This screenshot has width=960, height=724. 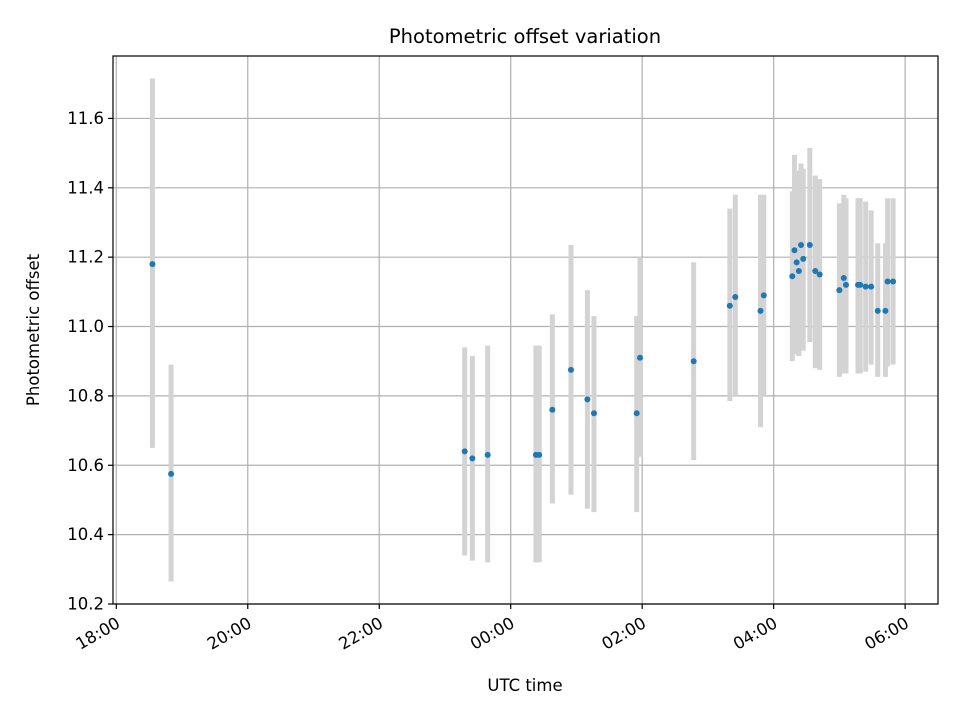 What do you see at coordinates (85, 534) in the screenshot?
I see `y-tick-label: 10.4` at bounding box center [85, 534].